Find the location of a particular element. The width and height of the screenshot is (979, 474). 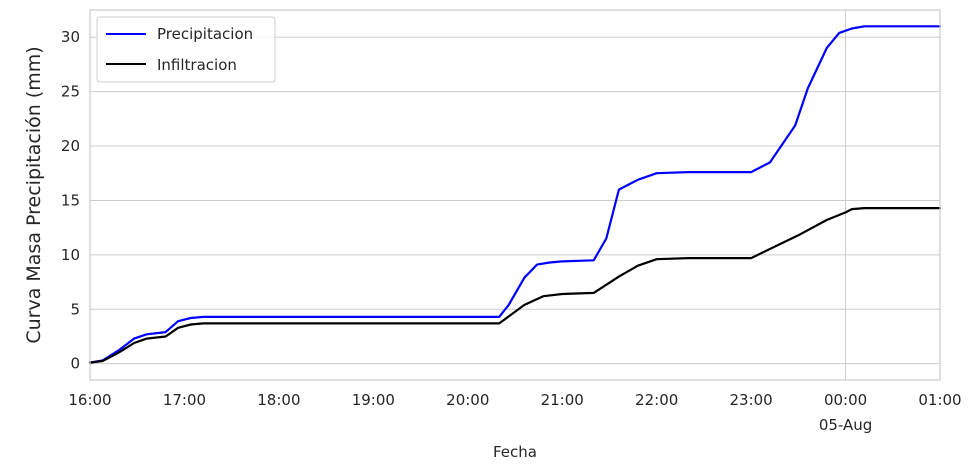

x-tick-label: 21:00 is located at coordinates (562, 400).